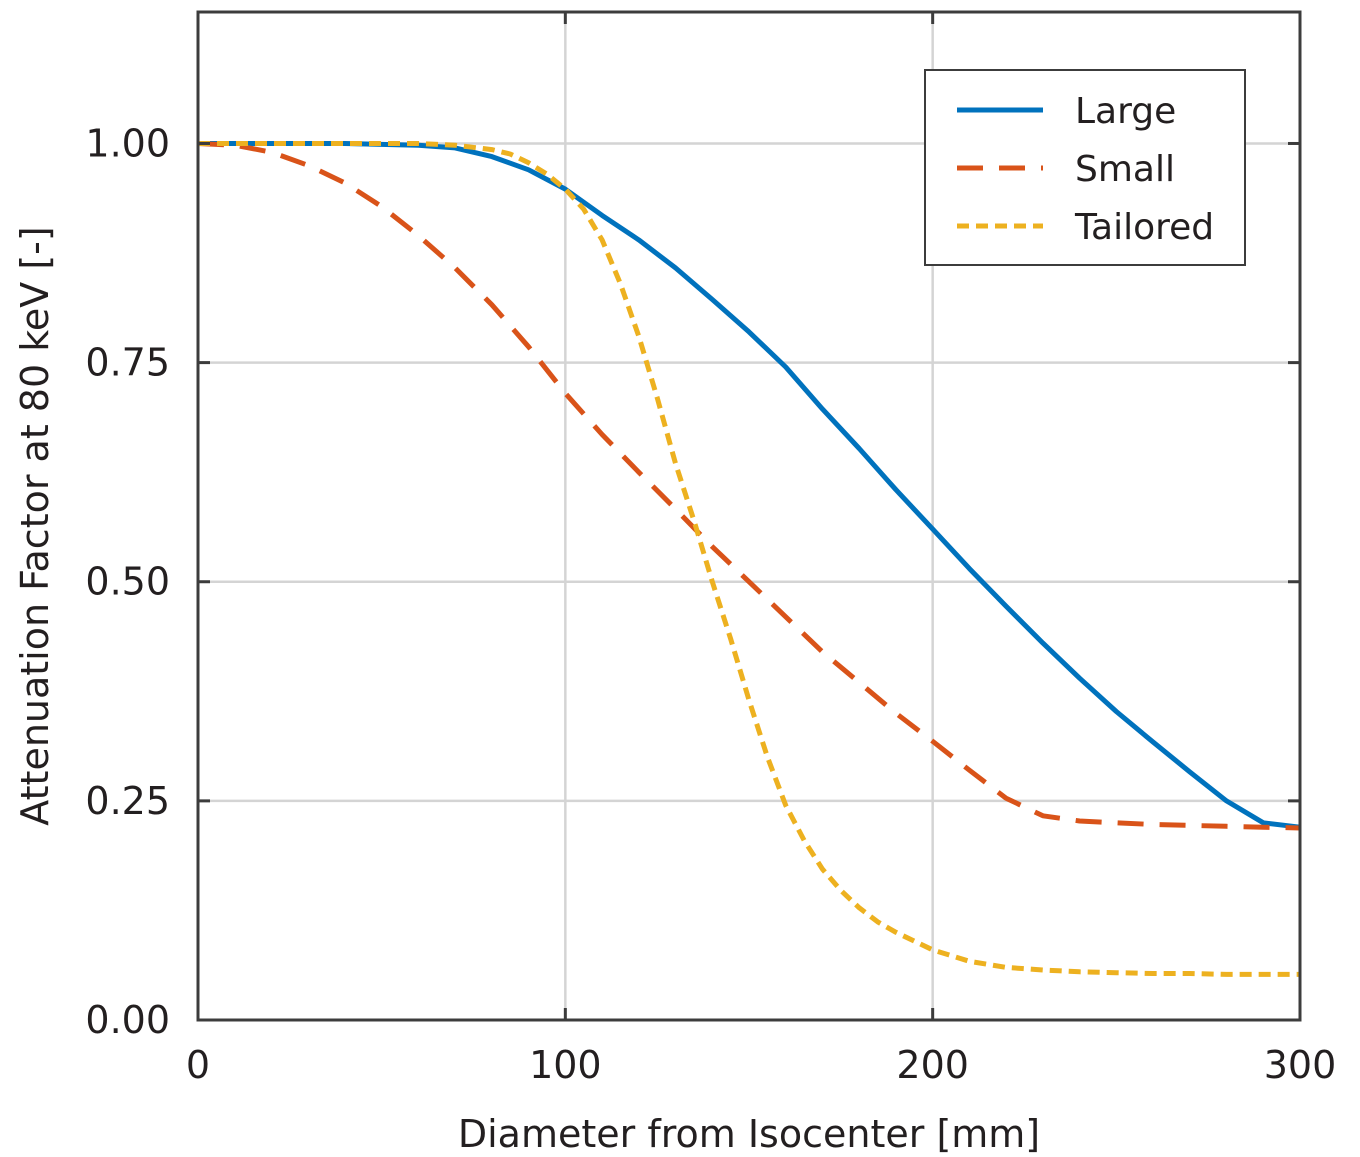 The width and height of the screenshot is (1360, 1157). I want to click on y-tick-label: 1.00, so click(127, 143).